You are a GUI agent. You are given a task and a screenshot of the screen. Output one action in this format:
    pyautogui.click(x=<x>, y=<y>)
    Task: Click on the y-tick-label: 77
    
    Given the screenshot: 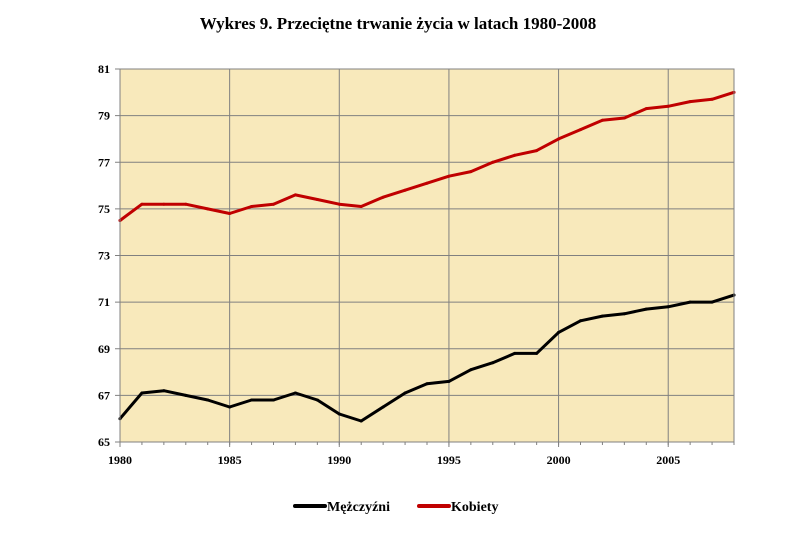 What is the action you would take?
    pyautogui.click(x=104, y=162)
    